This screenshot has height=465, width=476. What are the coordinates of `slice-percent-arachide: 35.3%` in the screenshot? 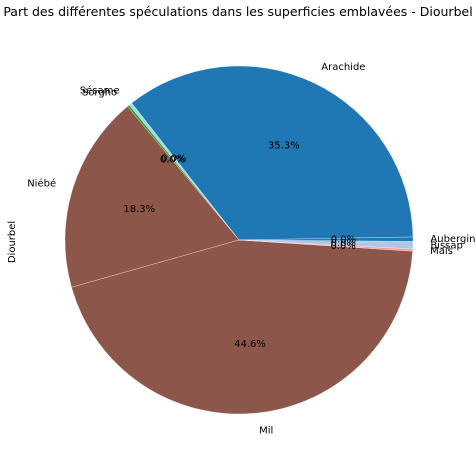 It's located at (284, 146).